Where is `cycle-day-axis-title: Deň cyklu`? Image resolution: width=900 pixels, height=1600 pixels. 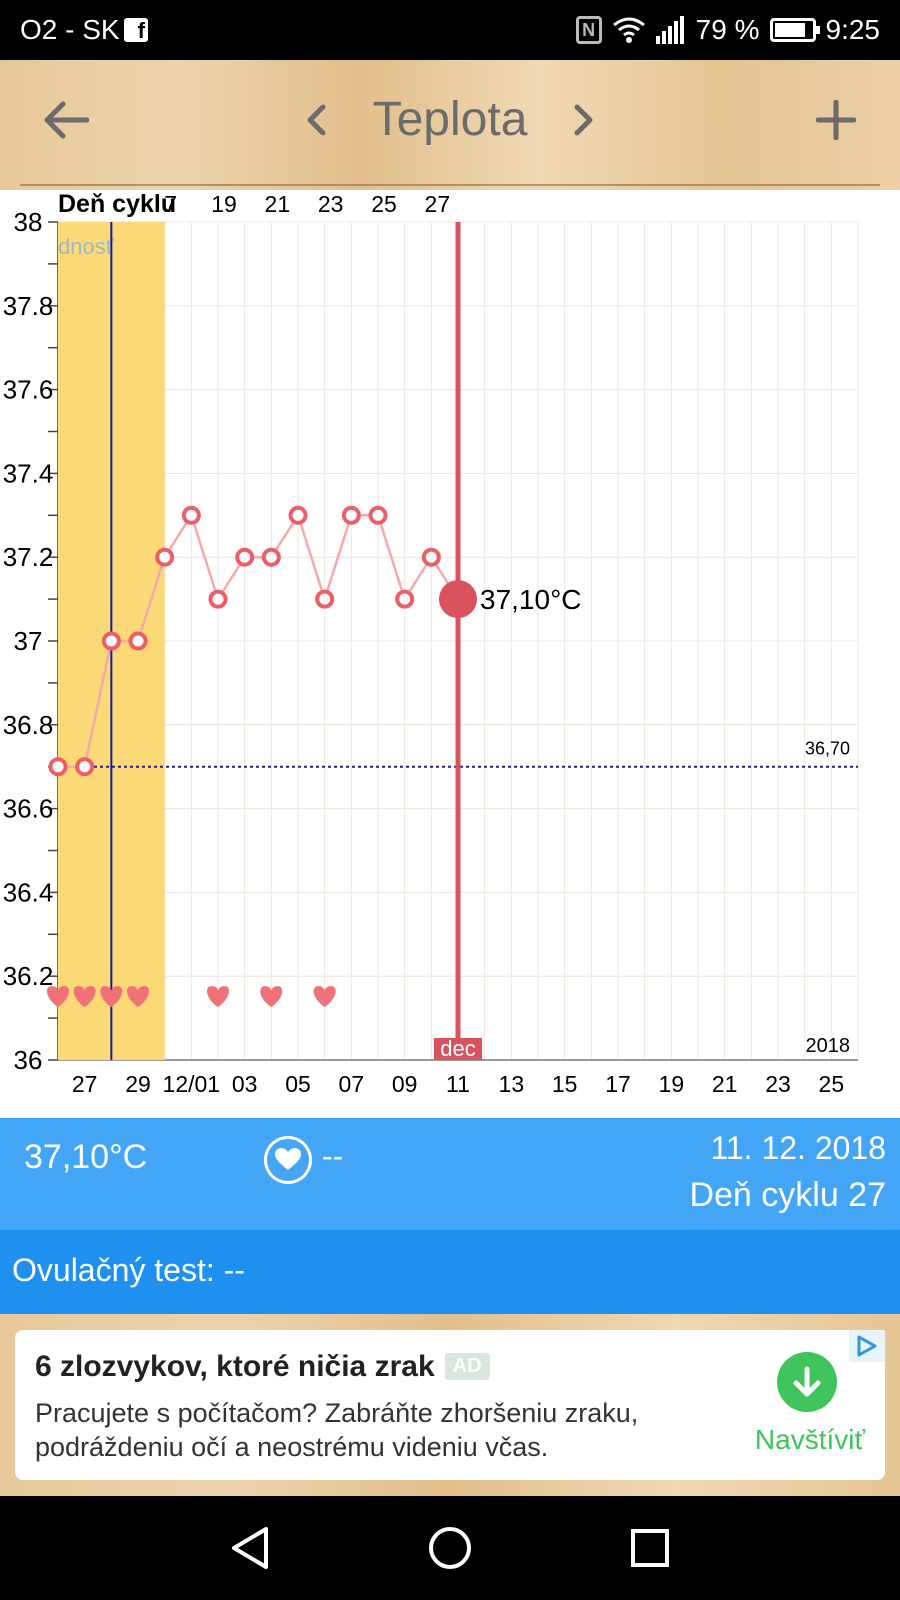
cycle-day-axis-title: Deň cyklu is located at coordinates (117, 204).